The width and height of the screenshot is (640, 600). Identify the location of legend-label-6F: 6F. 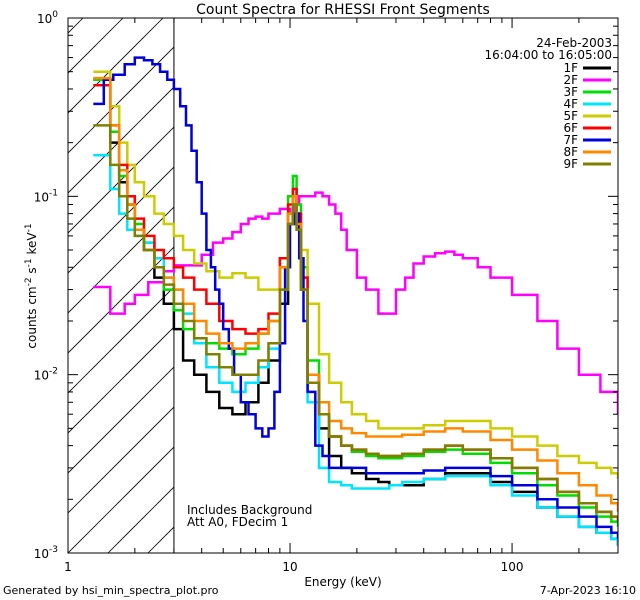
(570, 128).